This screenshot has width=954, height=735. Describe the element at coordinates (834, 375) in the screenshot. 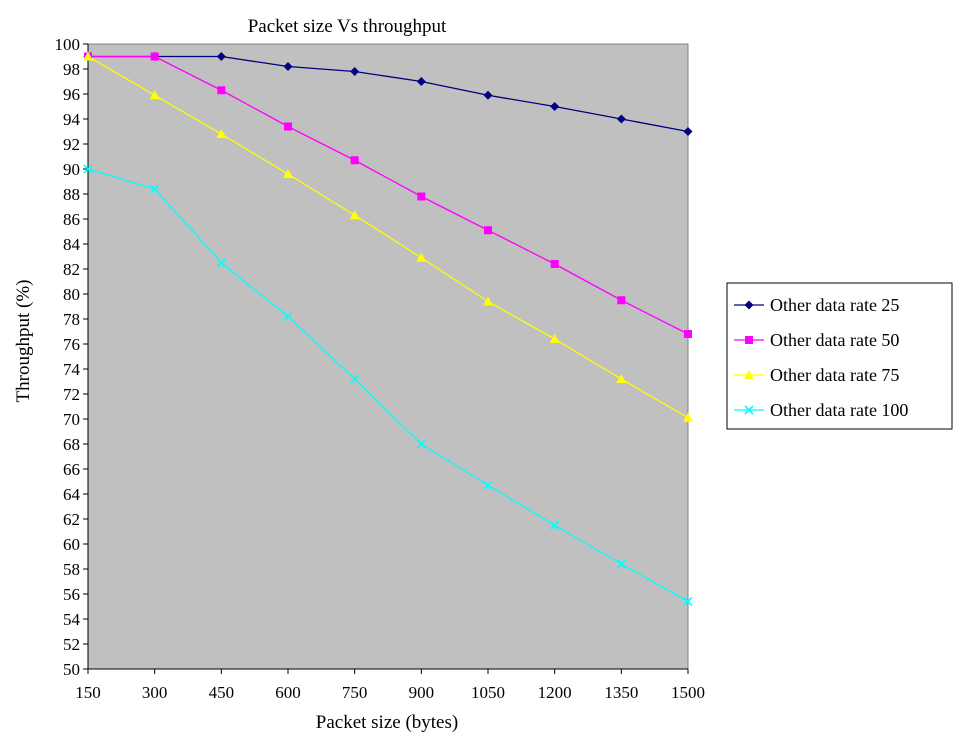

I see `legend-label: Other data rate 75` at that location.